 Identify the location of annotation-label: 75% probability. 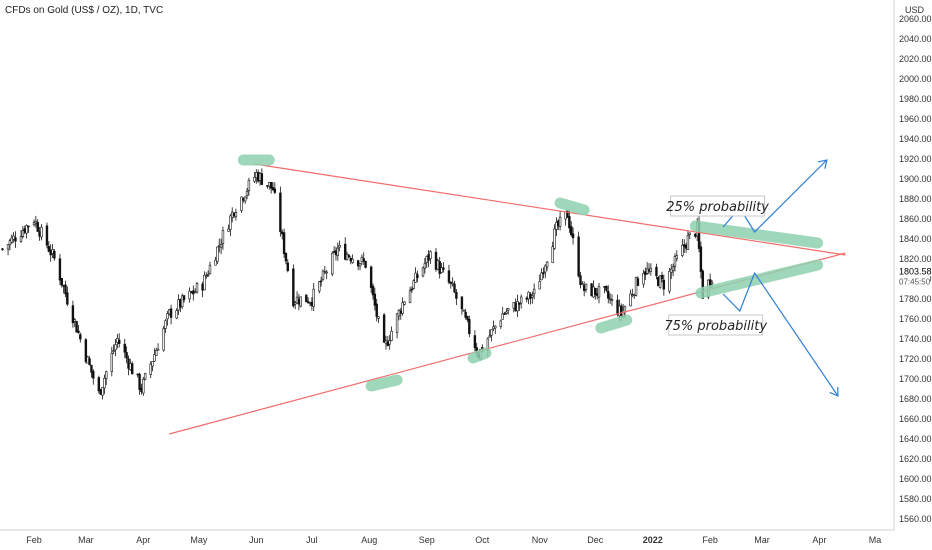
(715, 326).